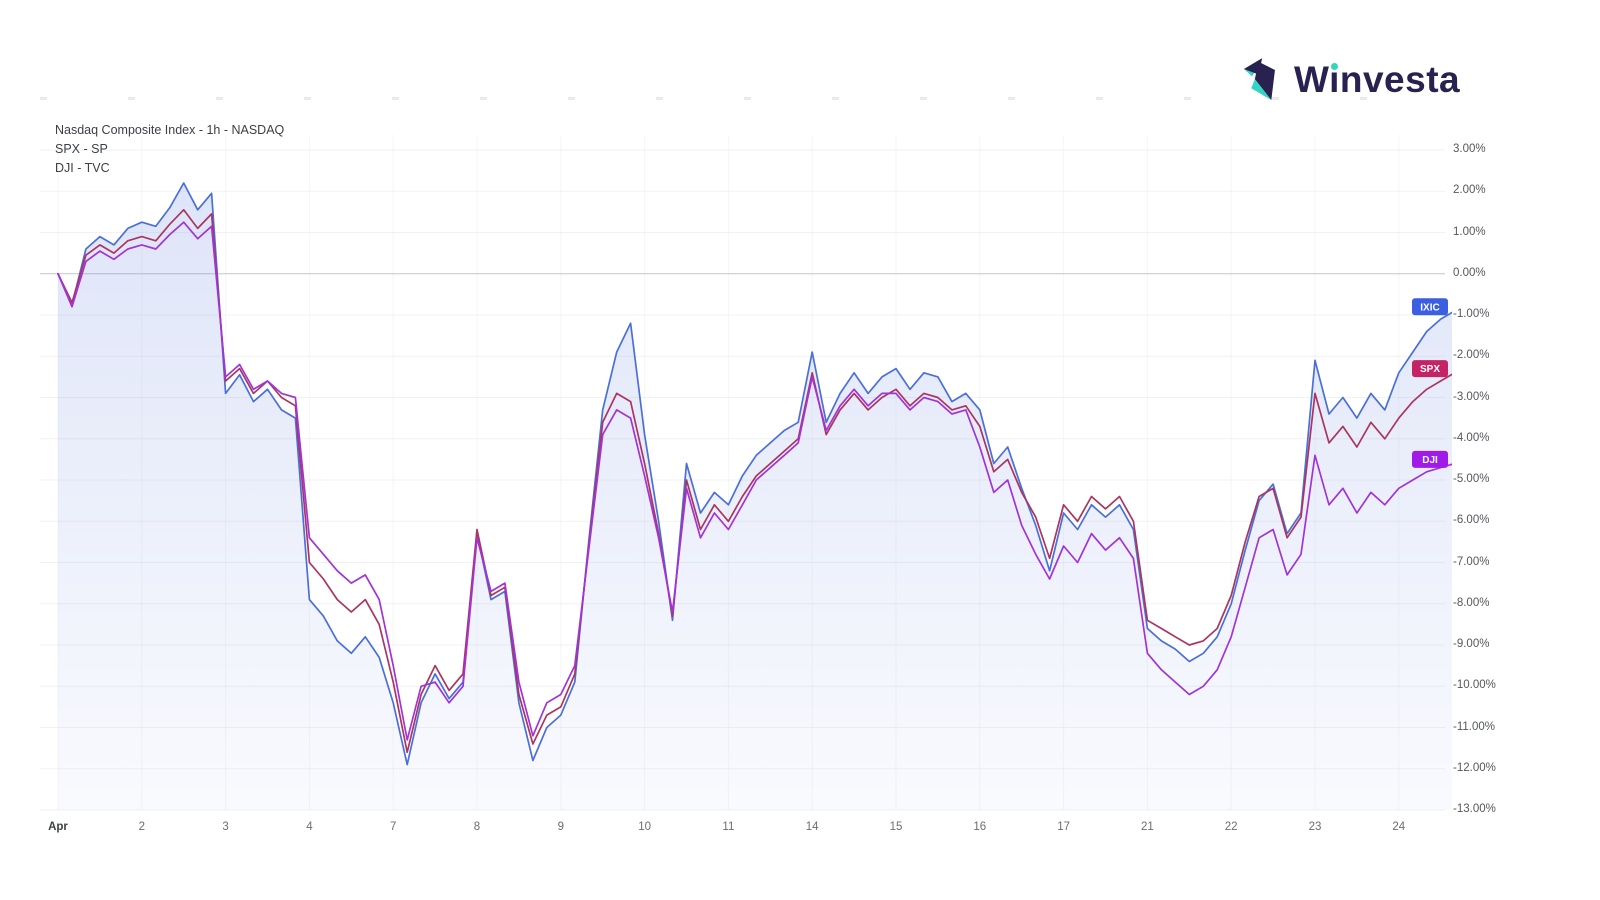 The width and height of the screenshot is (1600, 900). What do you see at coordinates (1471, 396) in the screenshot?
I see `y-tick-label: -3.00%` at bounding box center [1471, 396].